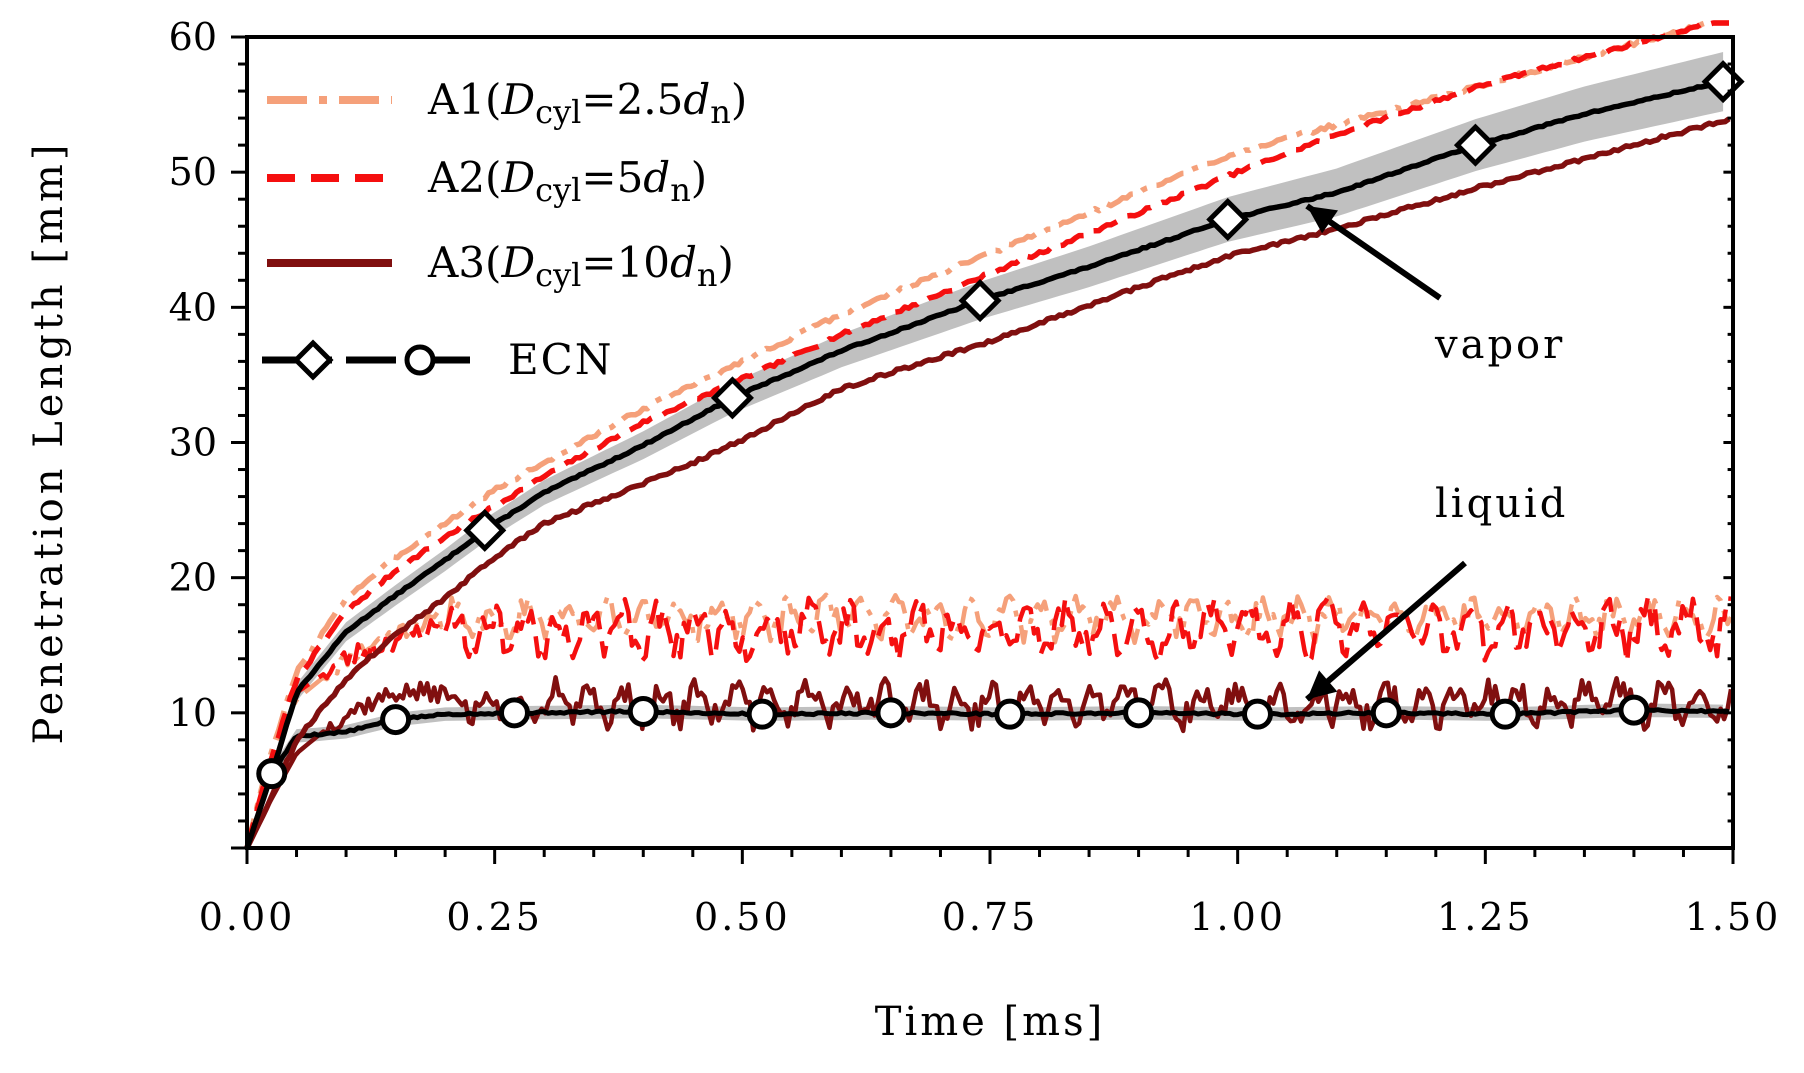 The height and width of the screenshot is (1073, 1804). What do you see at coordinates (1499, 345) in the screenshot?
I see `annotation-vapor: vapor` at bounding box center [1499, 345].